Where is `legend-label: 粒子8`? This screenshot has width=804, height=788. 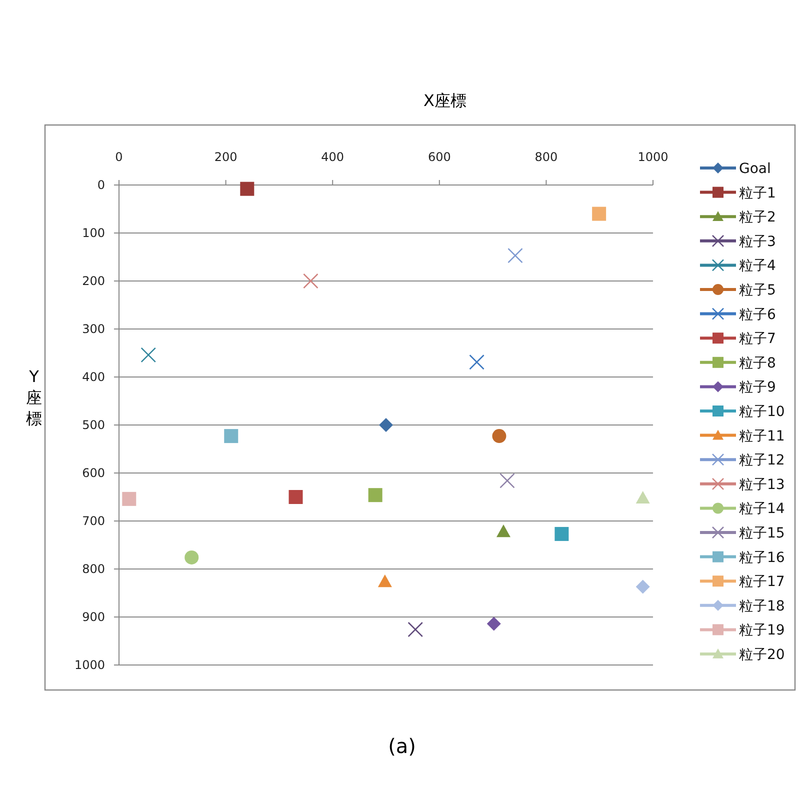
legend-label: 粒子8 is located at coordinates (757, 363).